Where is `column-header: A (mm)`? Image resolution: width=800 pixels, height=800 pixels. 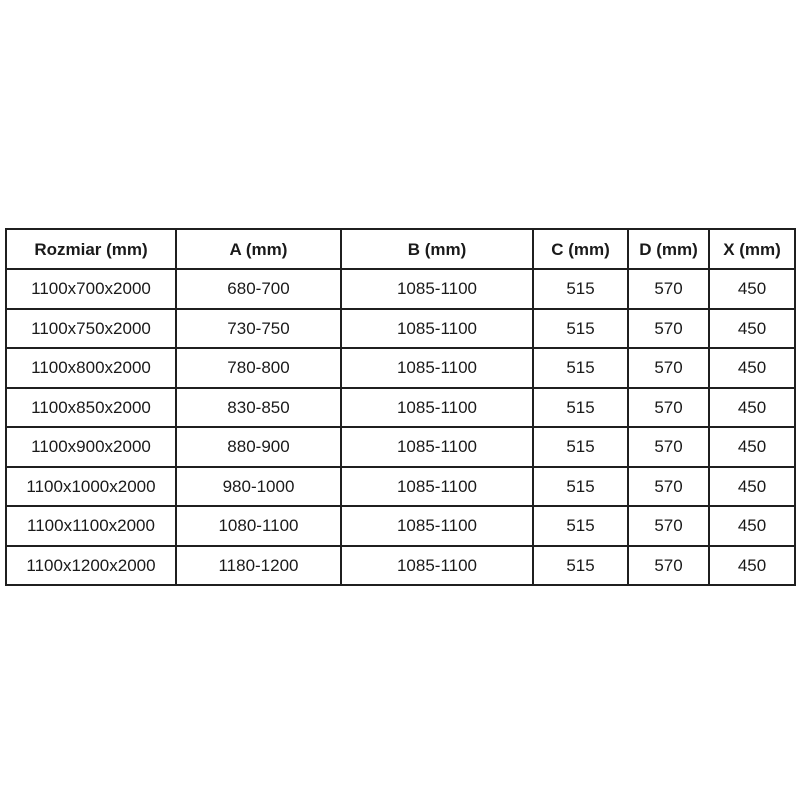
column-header: A (mm) is located at coordinates (258, 249).